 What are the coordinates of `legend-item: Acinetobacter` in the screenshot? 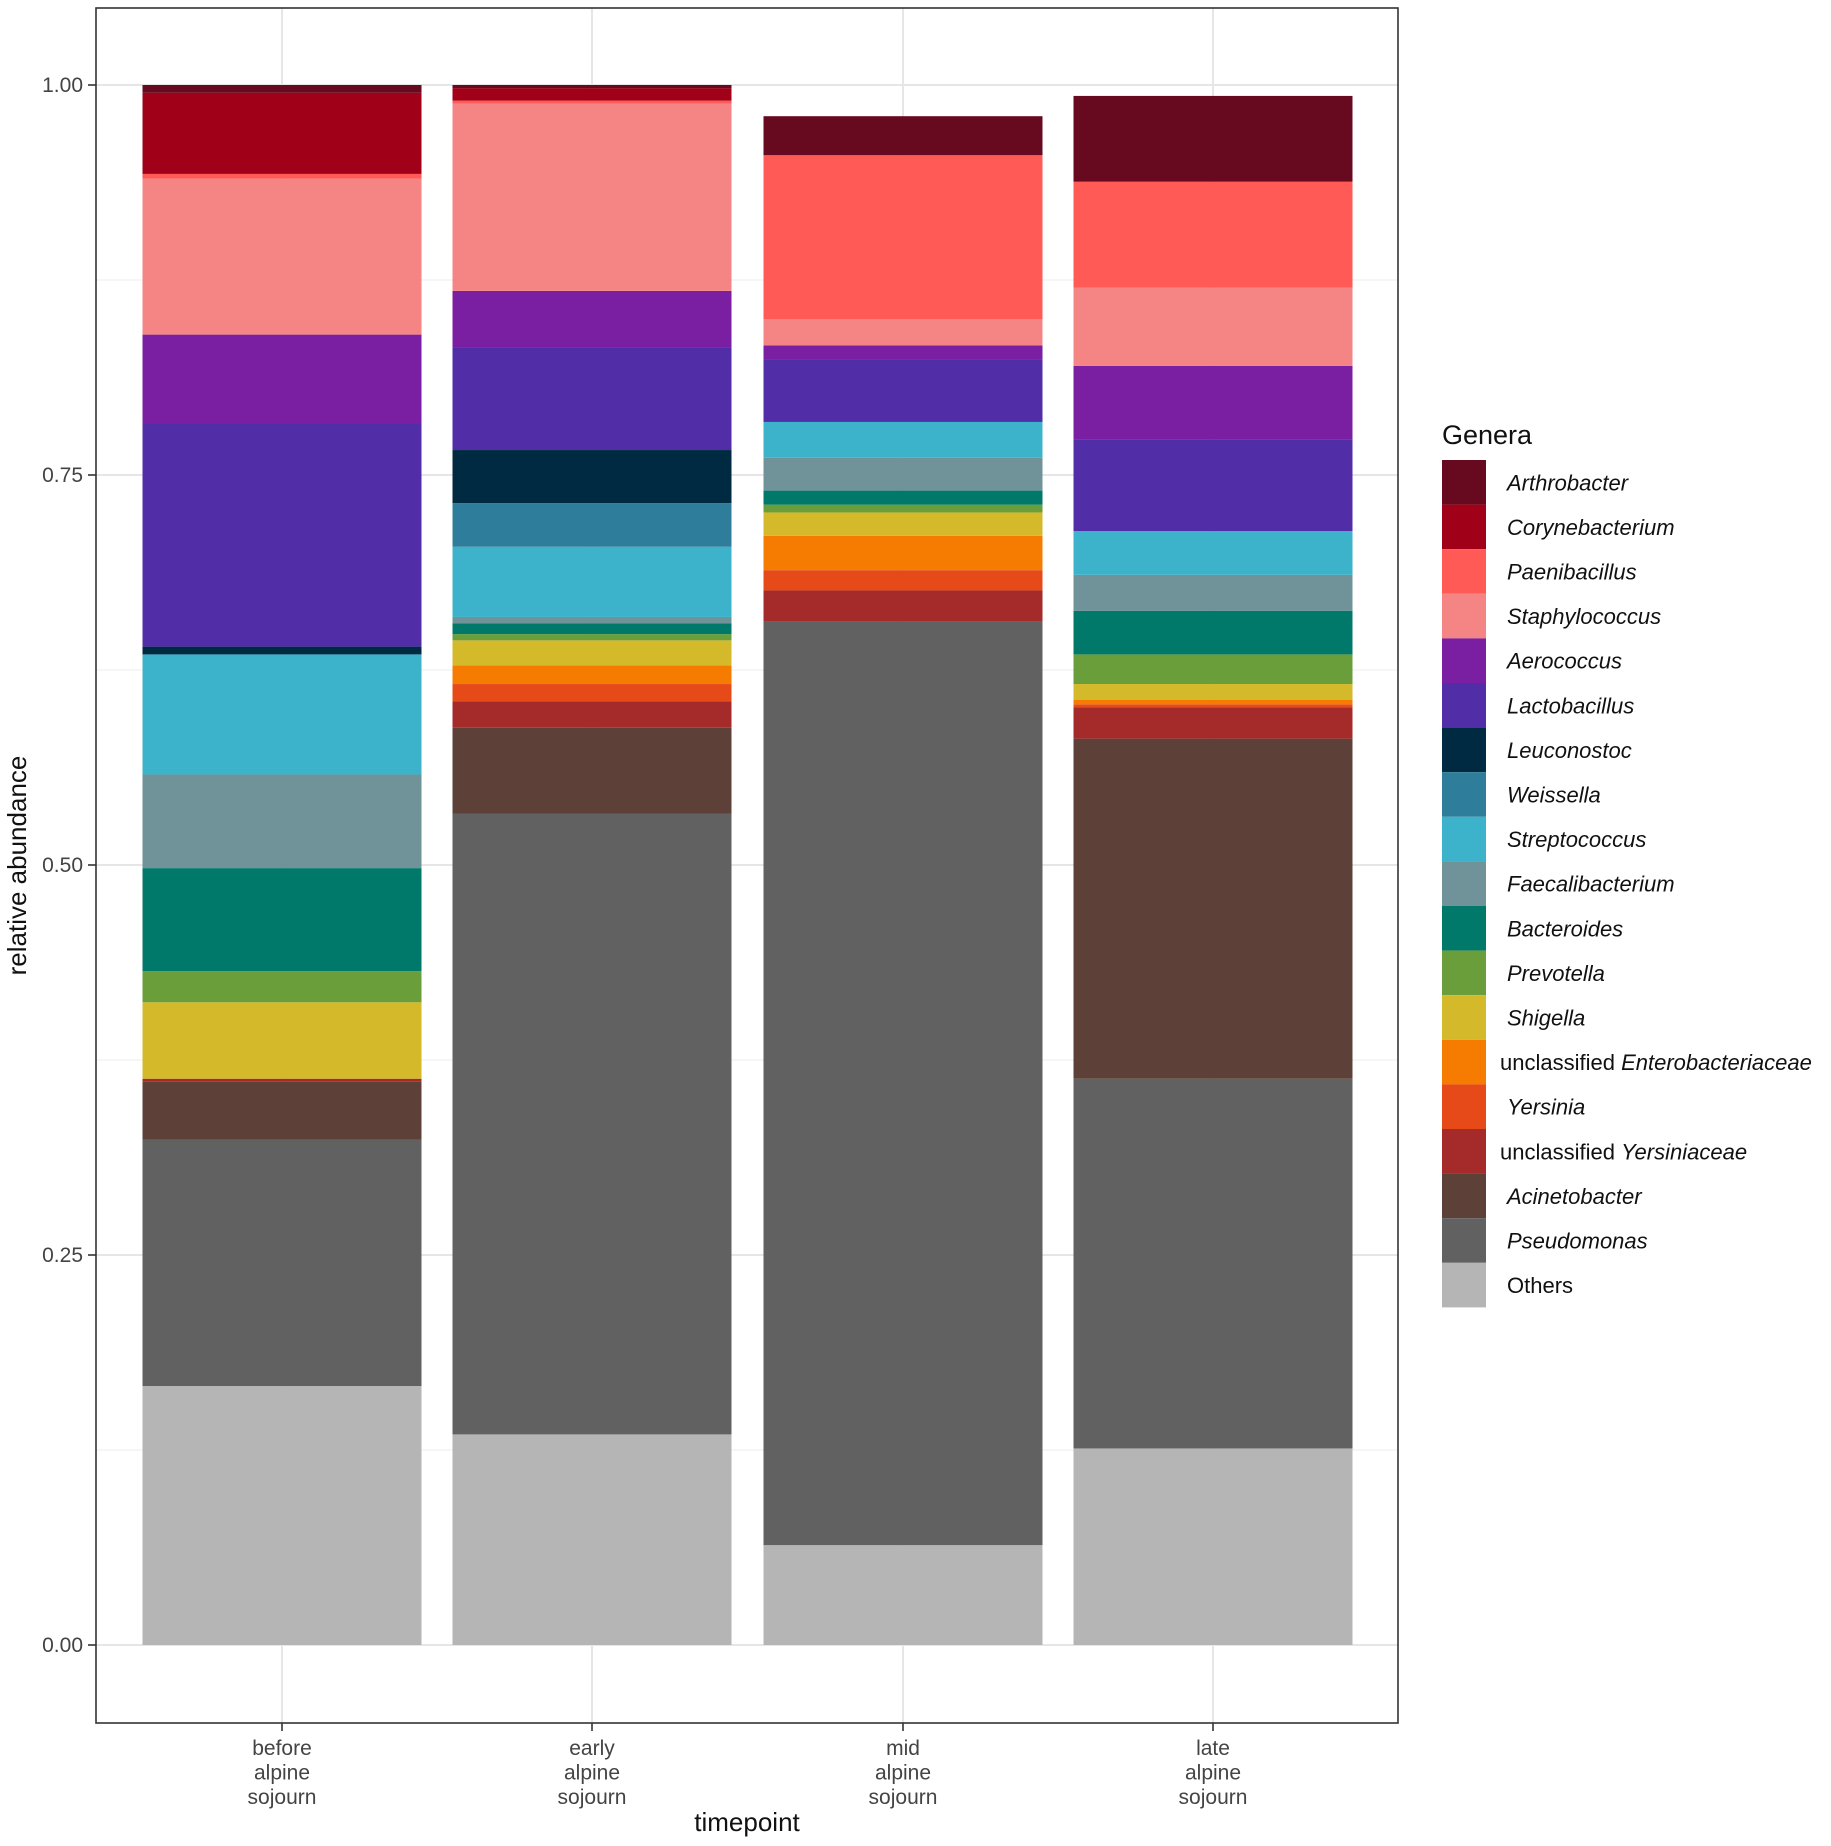 It's located at (1542, 1196).